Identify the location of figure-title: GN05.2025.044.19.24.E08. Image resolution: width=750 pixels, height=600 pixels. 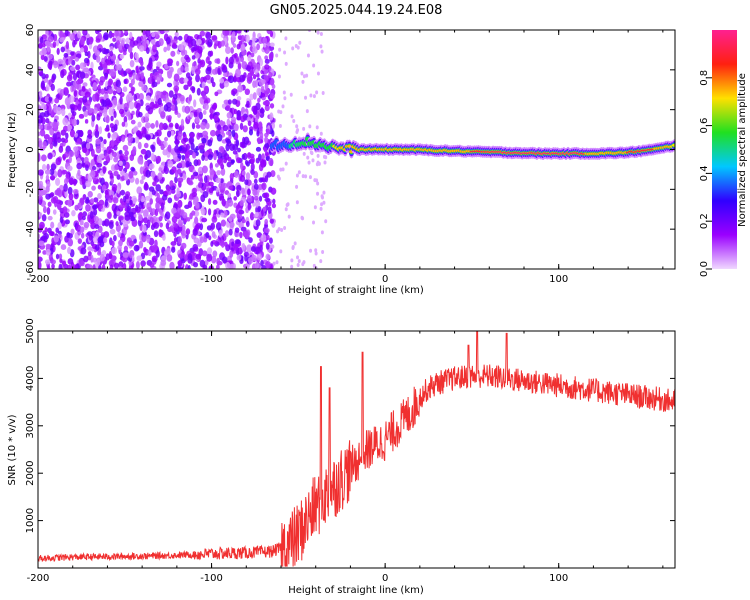
(356, 10).